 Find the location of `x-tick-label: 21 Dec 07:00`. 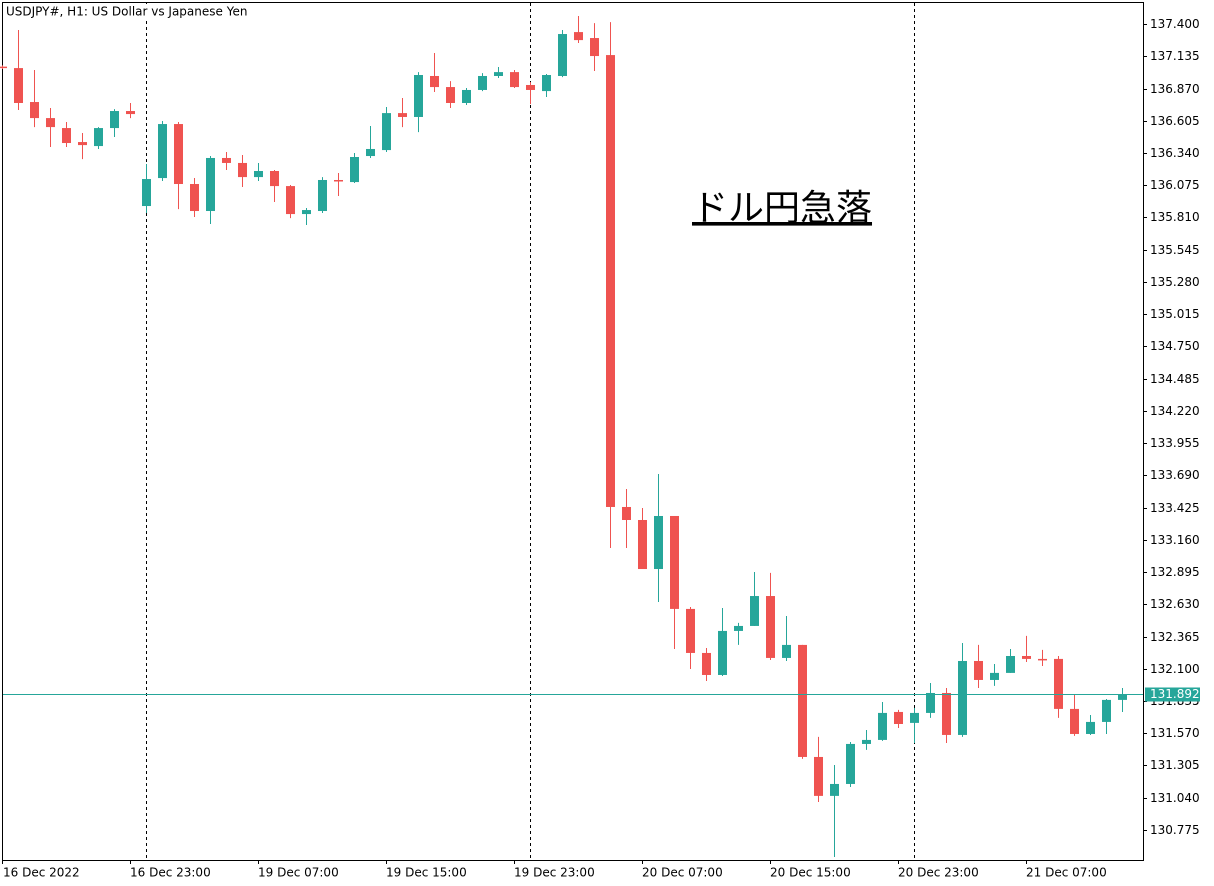

x-tick-label: 21 Dec 07:00 is located at coordinates (1066, 873).